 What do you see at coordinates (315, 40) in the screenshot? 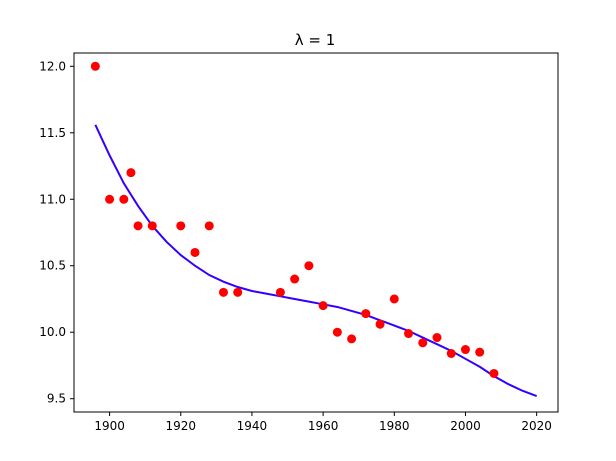
I see `chart-title: λ = 1` at bounding box center [315, 40].